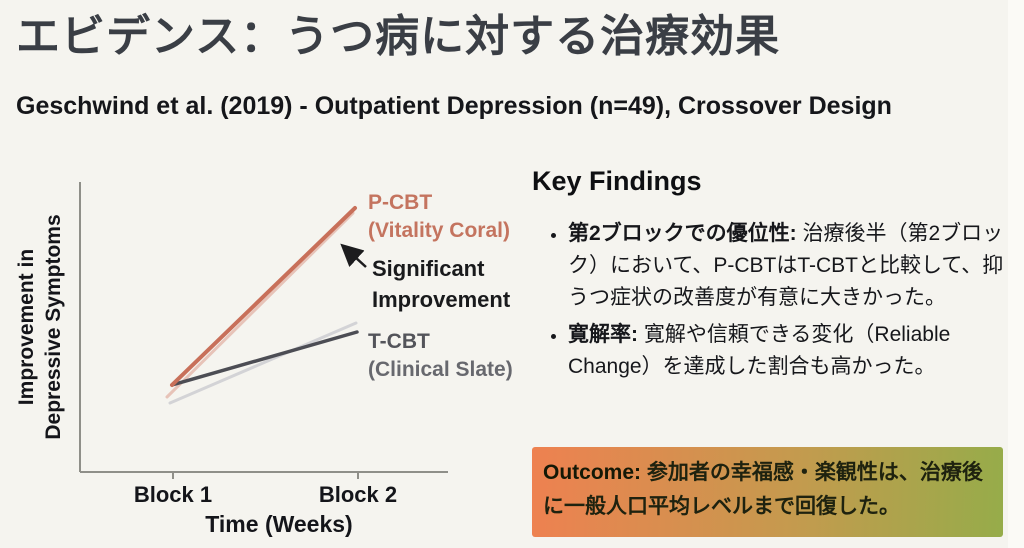 This screenshot has height=548, width=1024. What do you see at coordinates (759, 350) in the screenshot?
I see `key-finding-text: 寛解や信頼できる変化（Reliable Change）を達成した割合も高かった。` at bounding box center [759, 350].